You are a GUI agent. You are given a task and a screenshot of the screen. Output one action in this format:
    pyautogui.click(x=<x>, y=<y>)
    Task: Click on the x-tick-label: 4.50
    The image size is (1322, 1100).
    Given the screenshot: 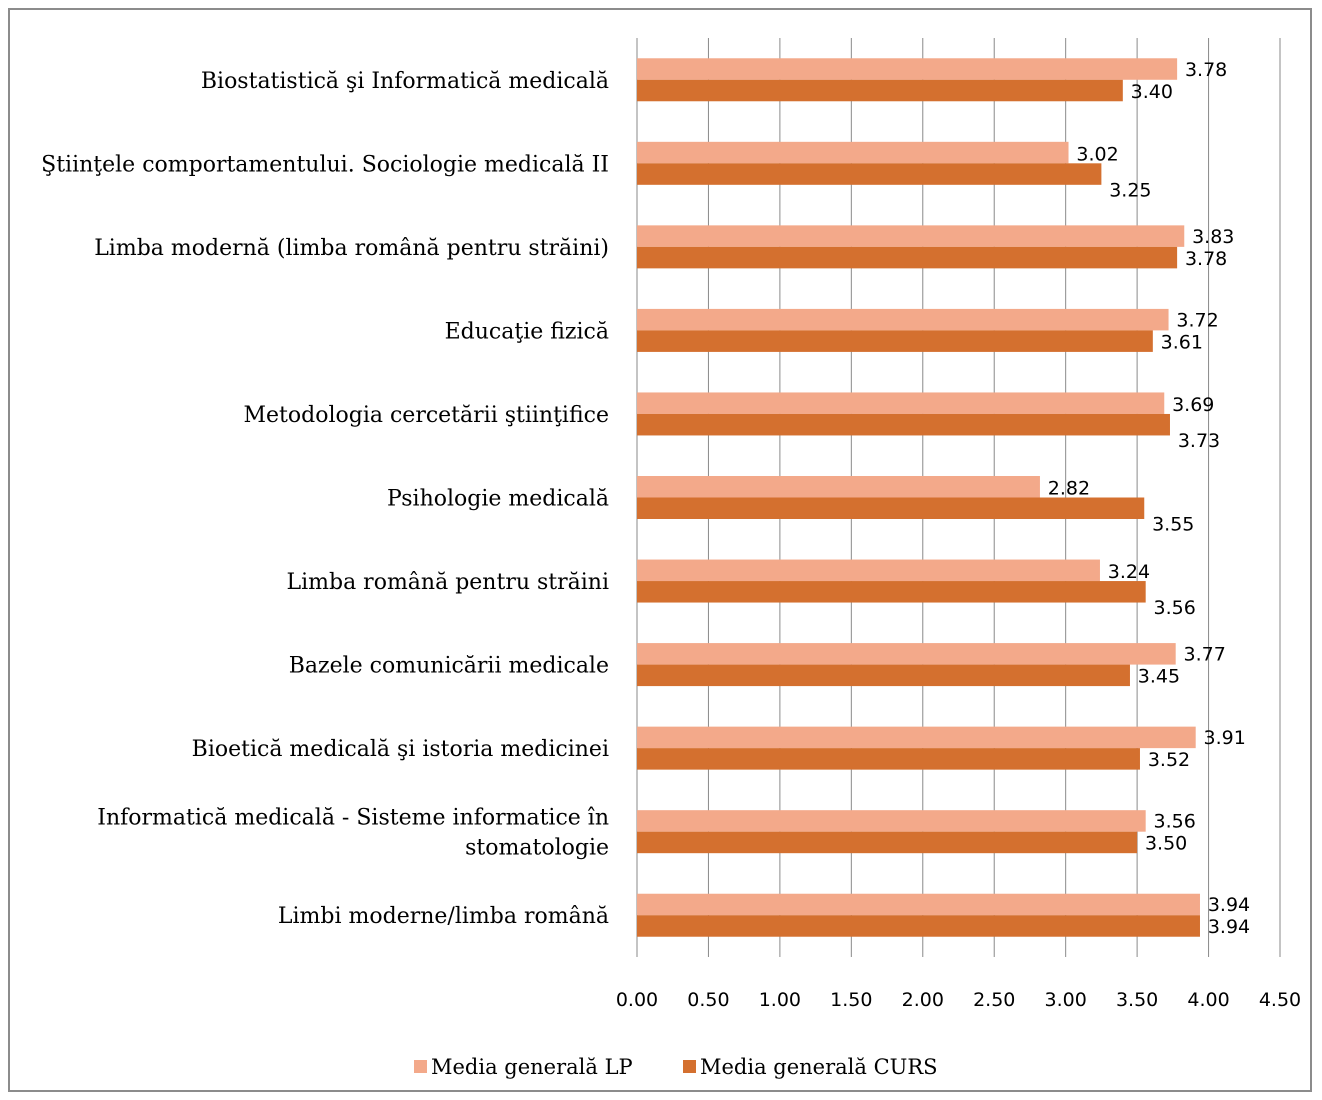 What is the action you would take?
    pyautogui.click(x=1280, y=1000)
    